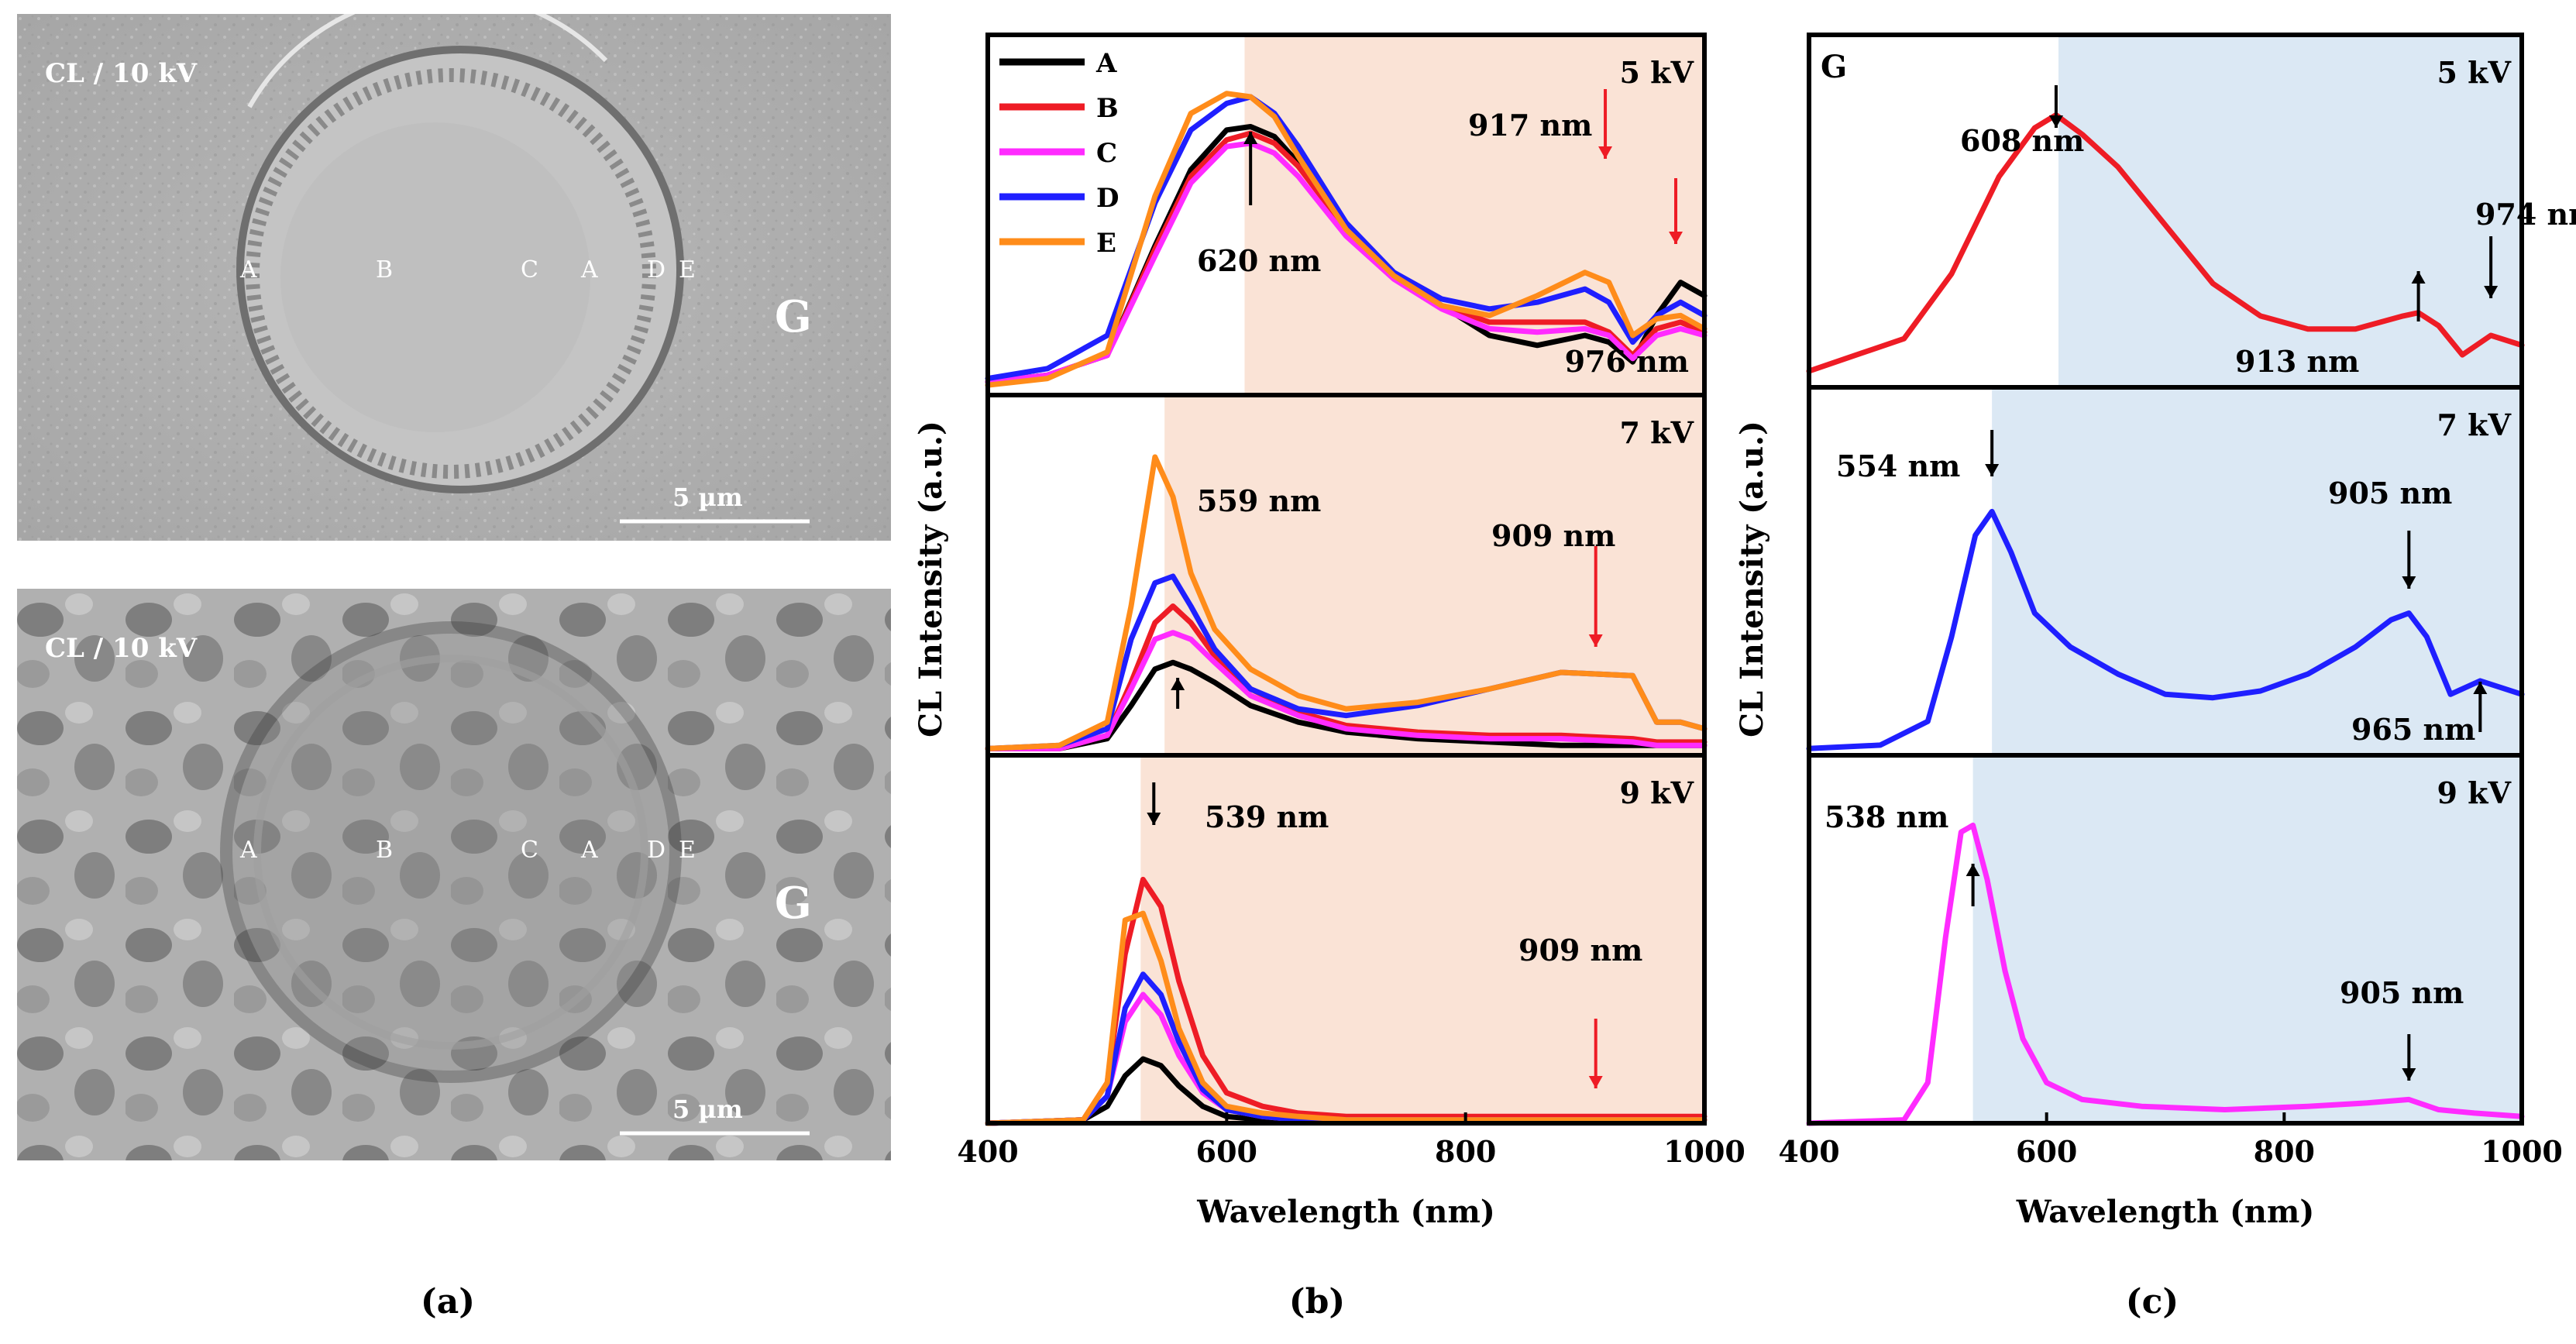  What do you see at coordinates (529, 270) in the screenshot?
I see `sem-top-point-C: C` at bounding box center [529, 270].